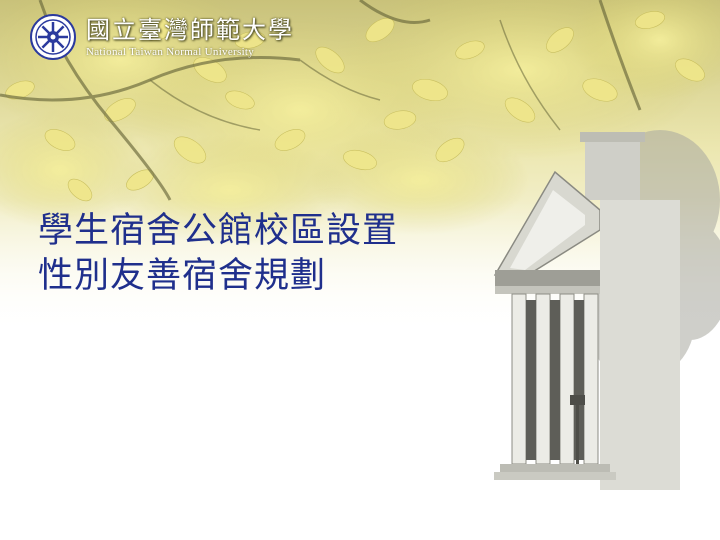  I want to click on university-name-english: National Taiwan Normal University, so click(170, 52).